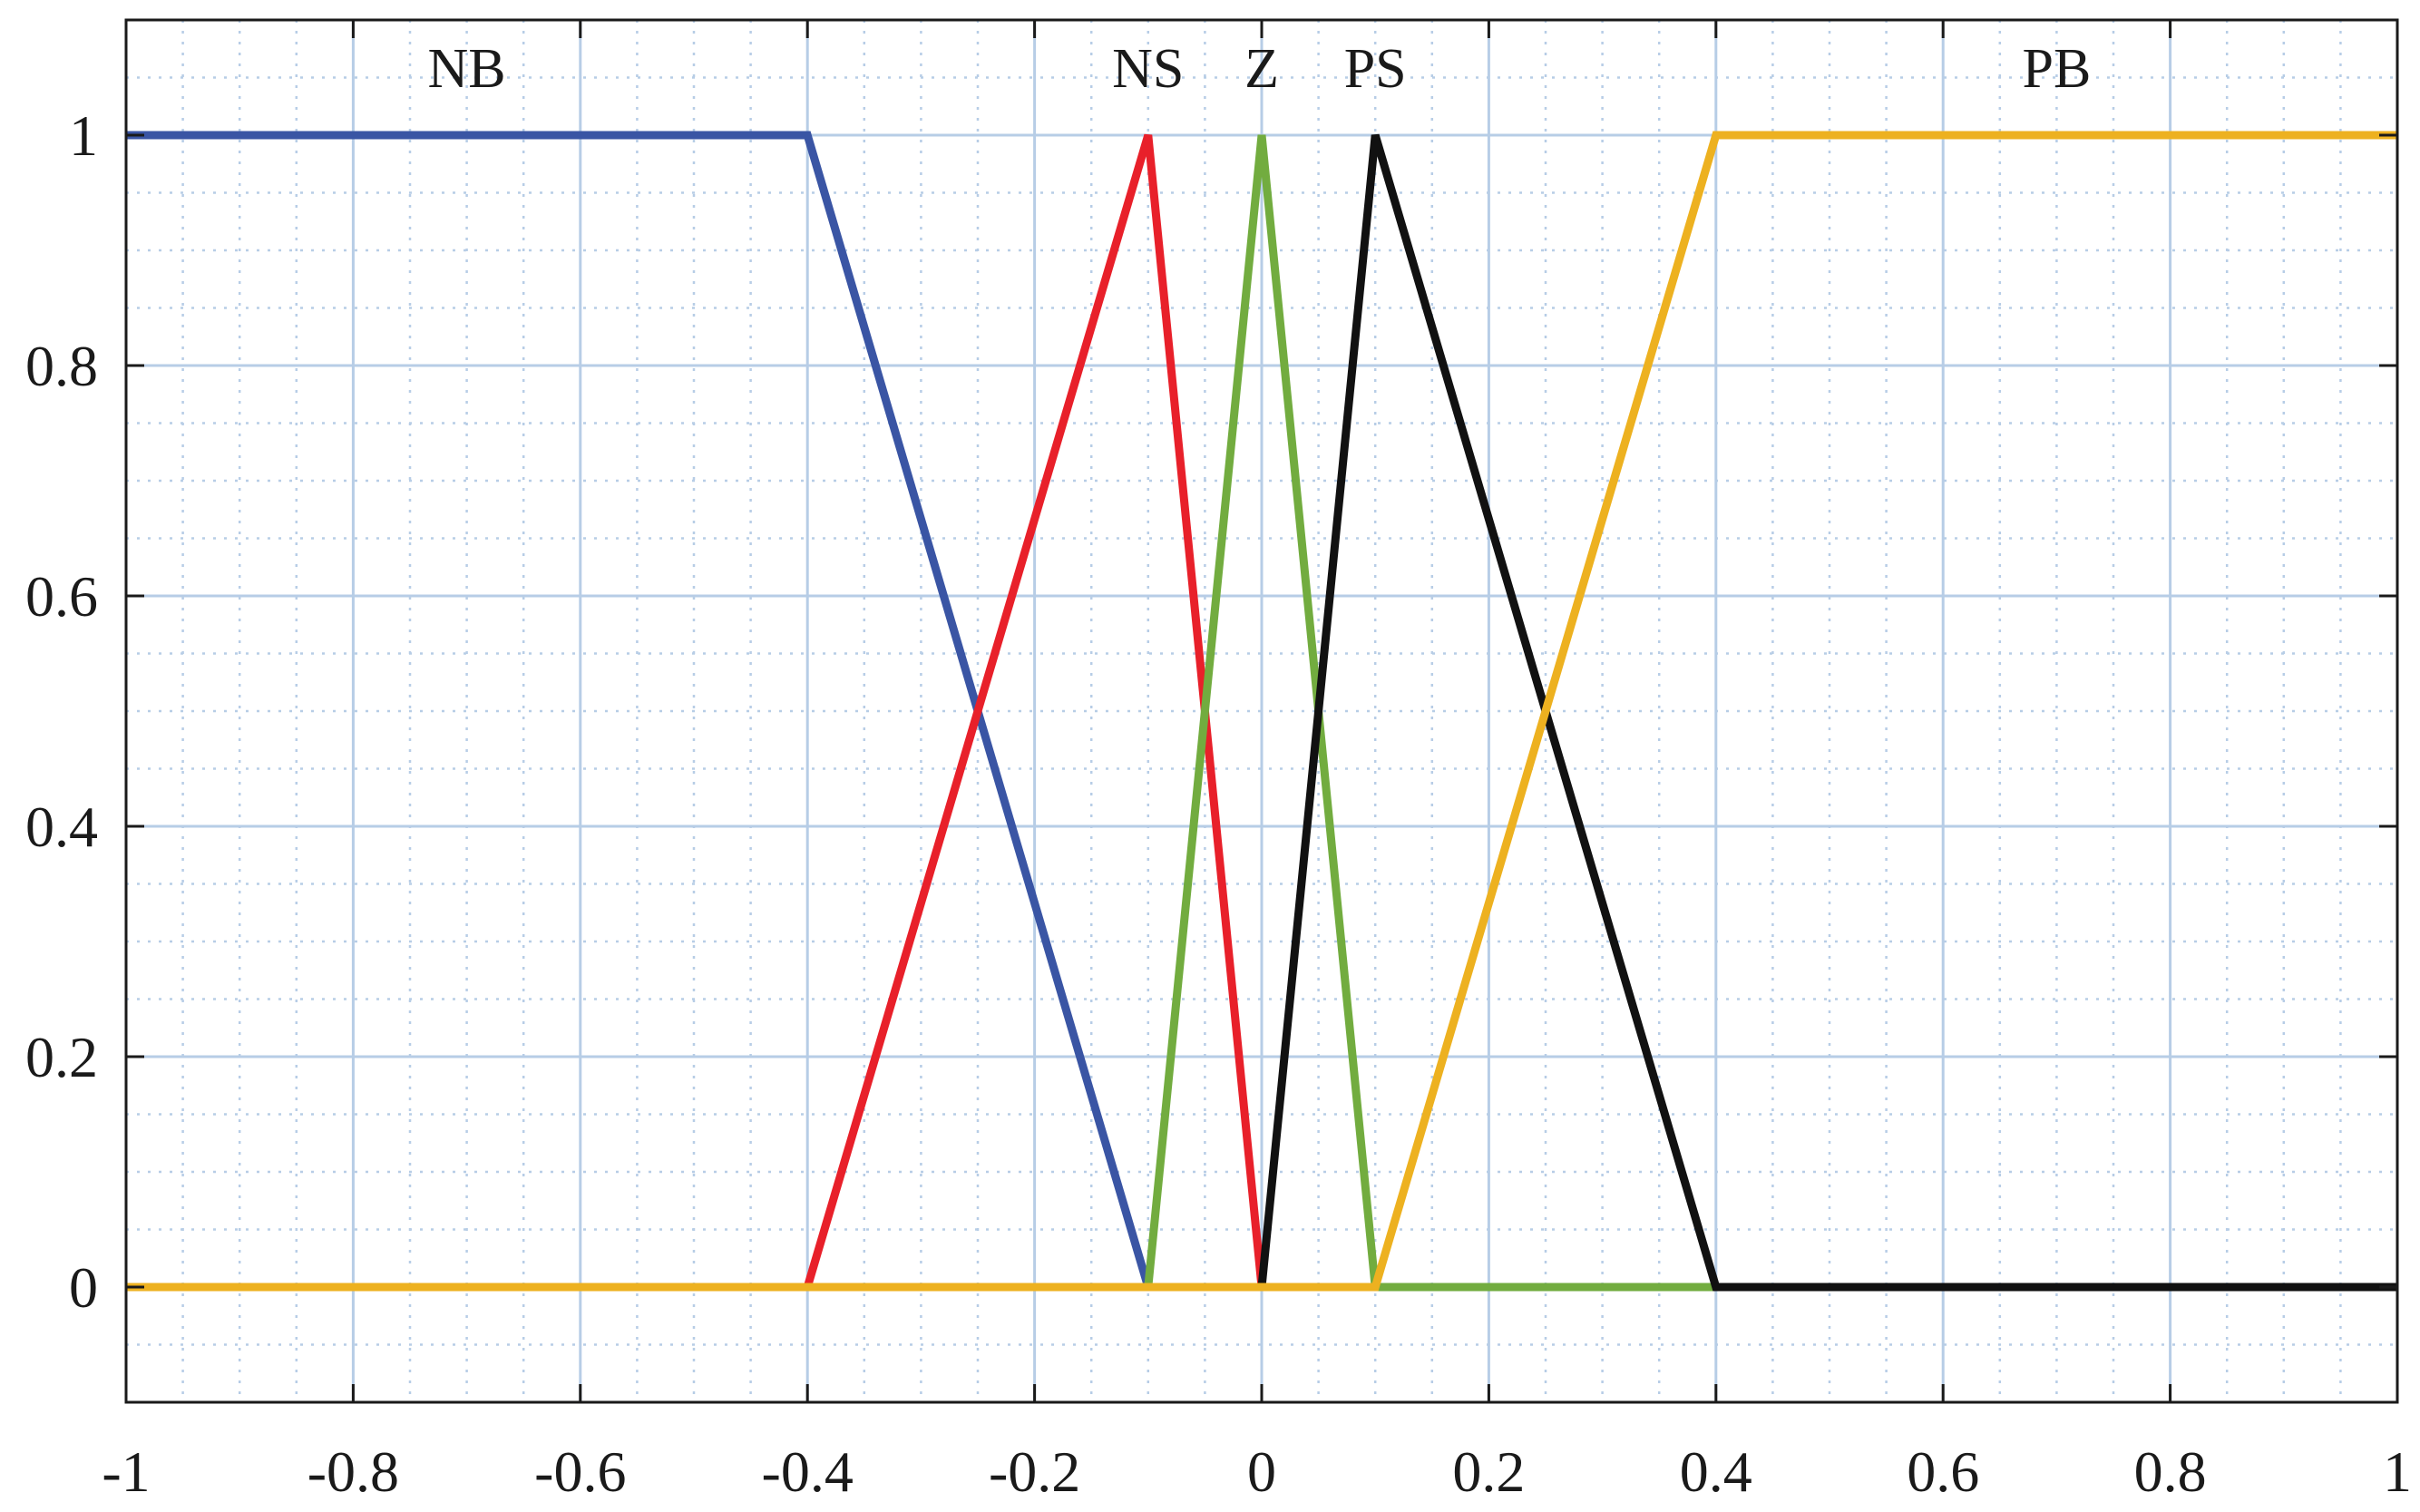 The image size is (2420, 1512). Describe the element at coordinates (580, 1471) in the screenshot. I see `x-tick-label: -0.6` at that location.